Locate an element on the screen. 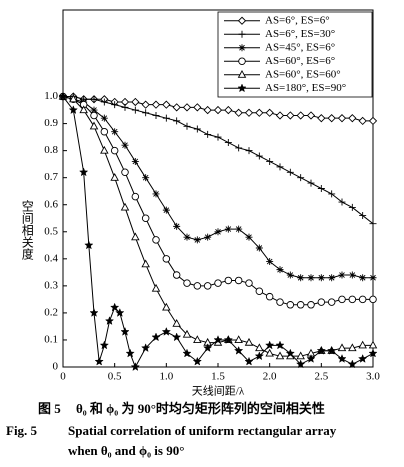 The width and height of the screenshot is (404, 467). x-tick-label: 2.5 is located at coordinates (321, 377).